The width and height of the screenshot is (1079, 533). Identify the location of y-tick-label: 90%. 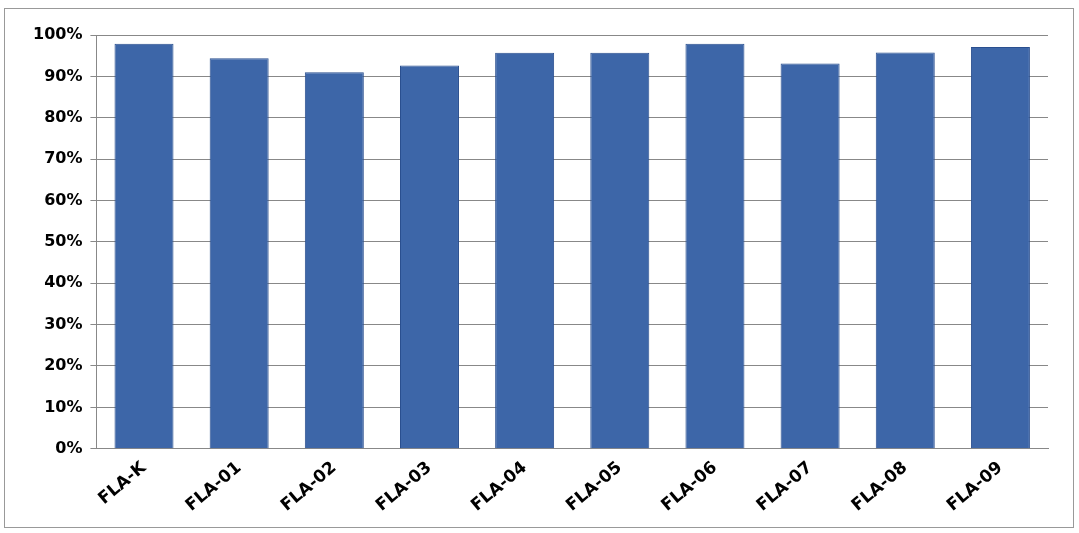
(63, 75).